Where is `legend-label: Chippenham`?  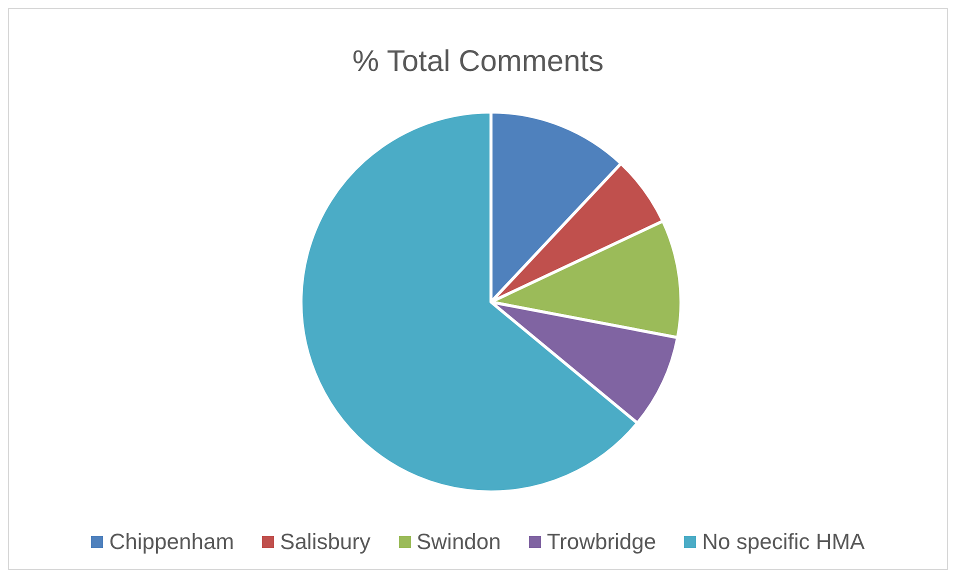 legend-label: Chippenham is located at coordinates (171, 542).